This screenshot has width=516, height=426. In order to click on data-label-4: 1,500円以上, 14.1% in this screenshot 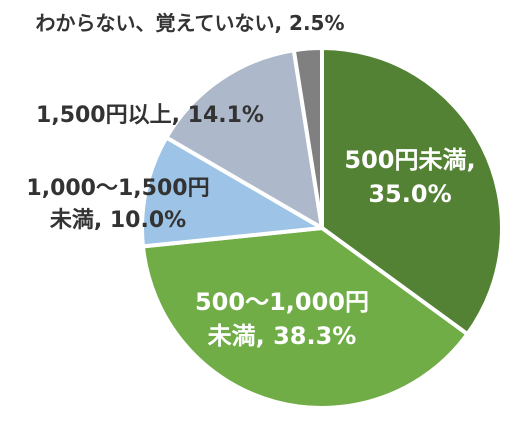, I will do `click(150, 115)`.